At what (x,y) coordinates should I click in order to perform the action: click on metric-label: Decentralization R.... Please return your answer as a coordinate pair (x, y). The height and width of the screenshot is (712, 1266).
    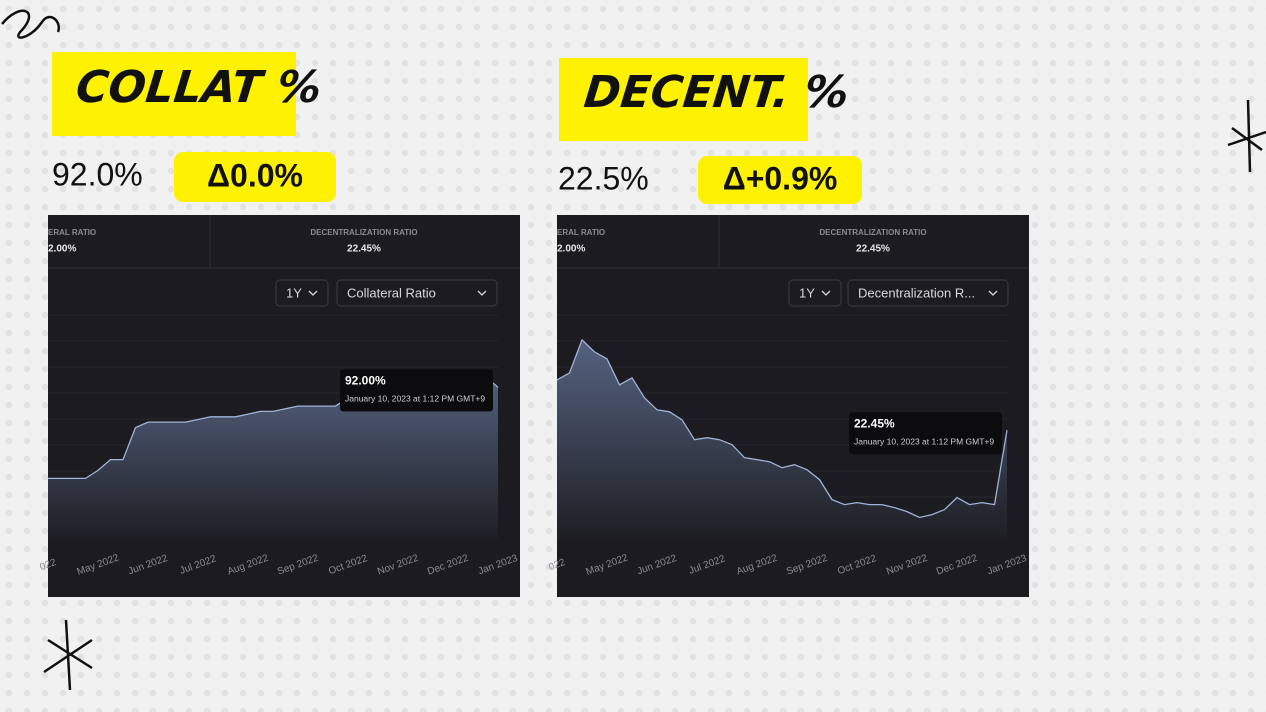
    Looking at the image, I should click on (916, 292).